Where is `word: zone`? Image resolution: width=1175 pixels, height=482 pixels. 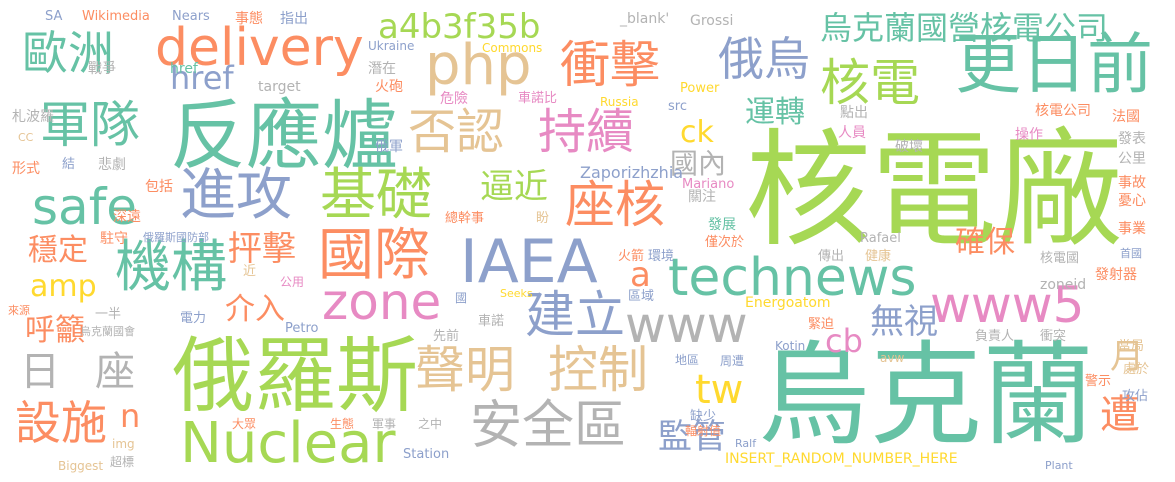 word: zone is located at coordinates (382, 302).